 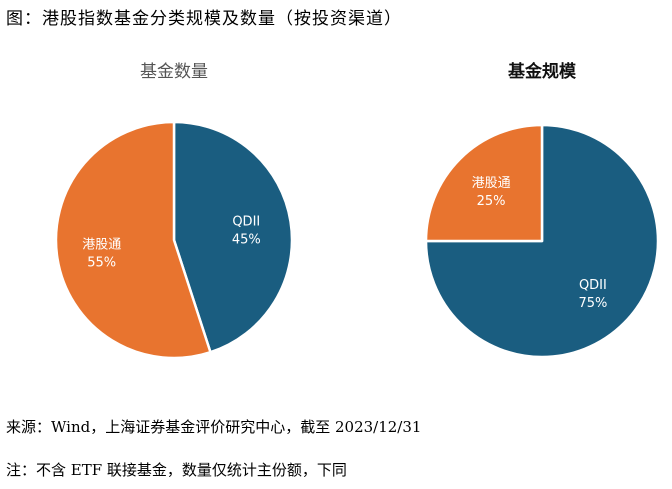 I want to click on figure-title: 图：港股指数基金分类规模及数量（按投资渠道）, so click(x=204, y=19).